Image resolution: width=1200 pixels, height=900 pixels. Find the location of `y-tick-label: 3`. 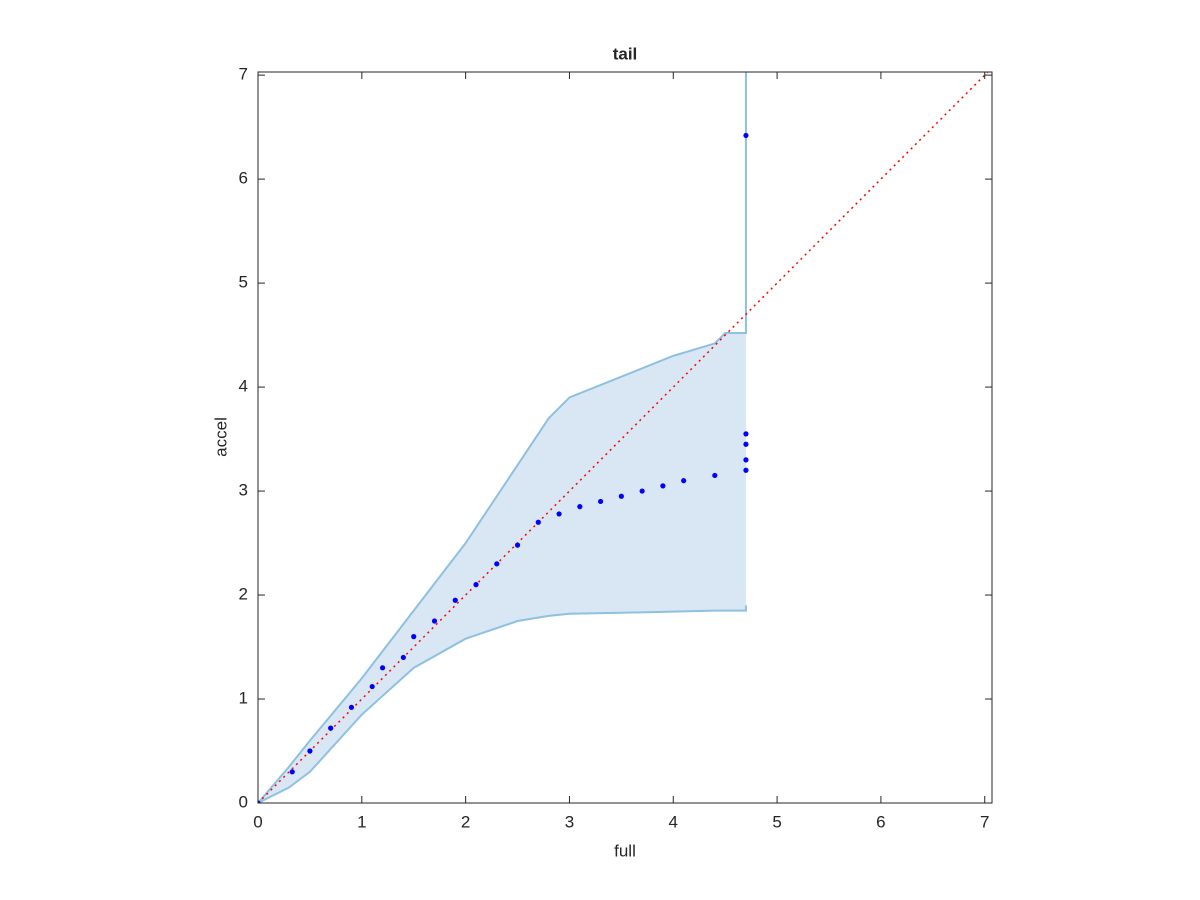

y-tick-label: 3 is located at coordinates (243, 490).